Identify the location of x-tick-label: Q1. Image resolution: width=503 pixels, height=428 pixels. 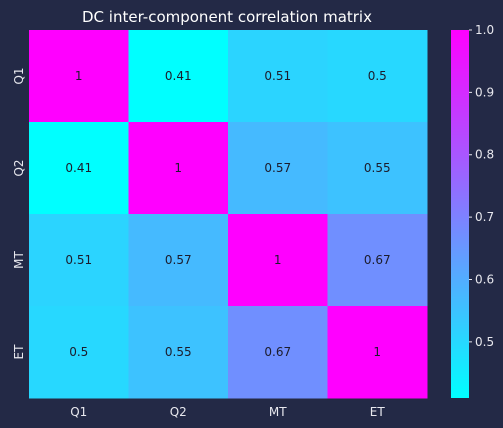
(78, 412).